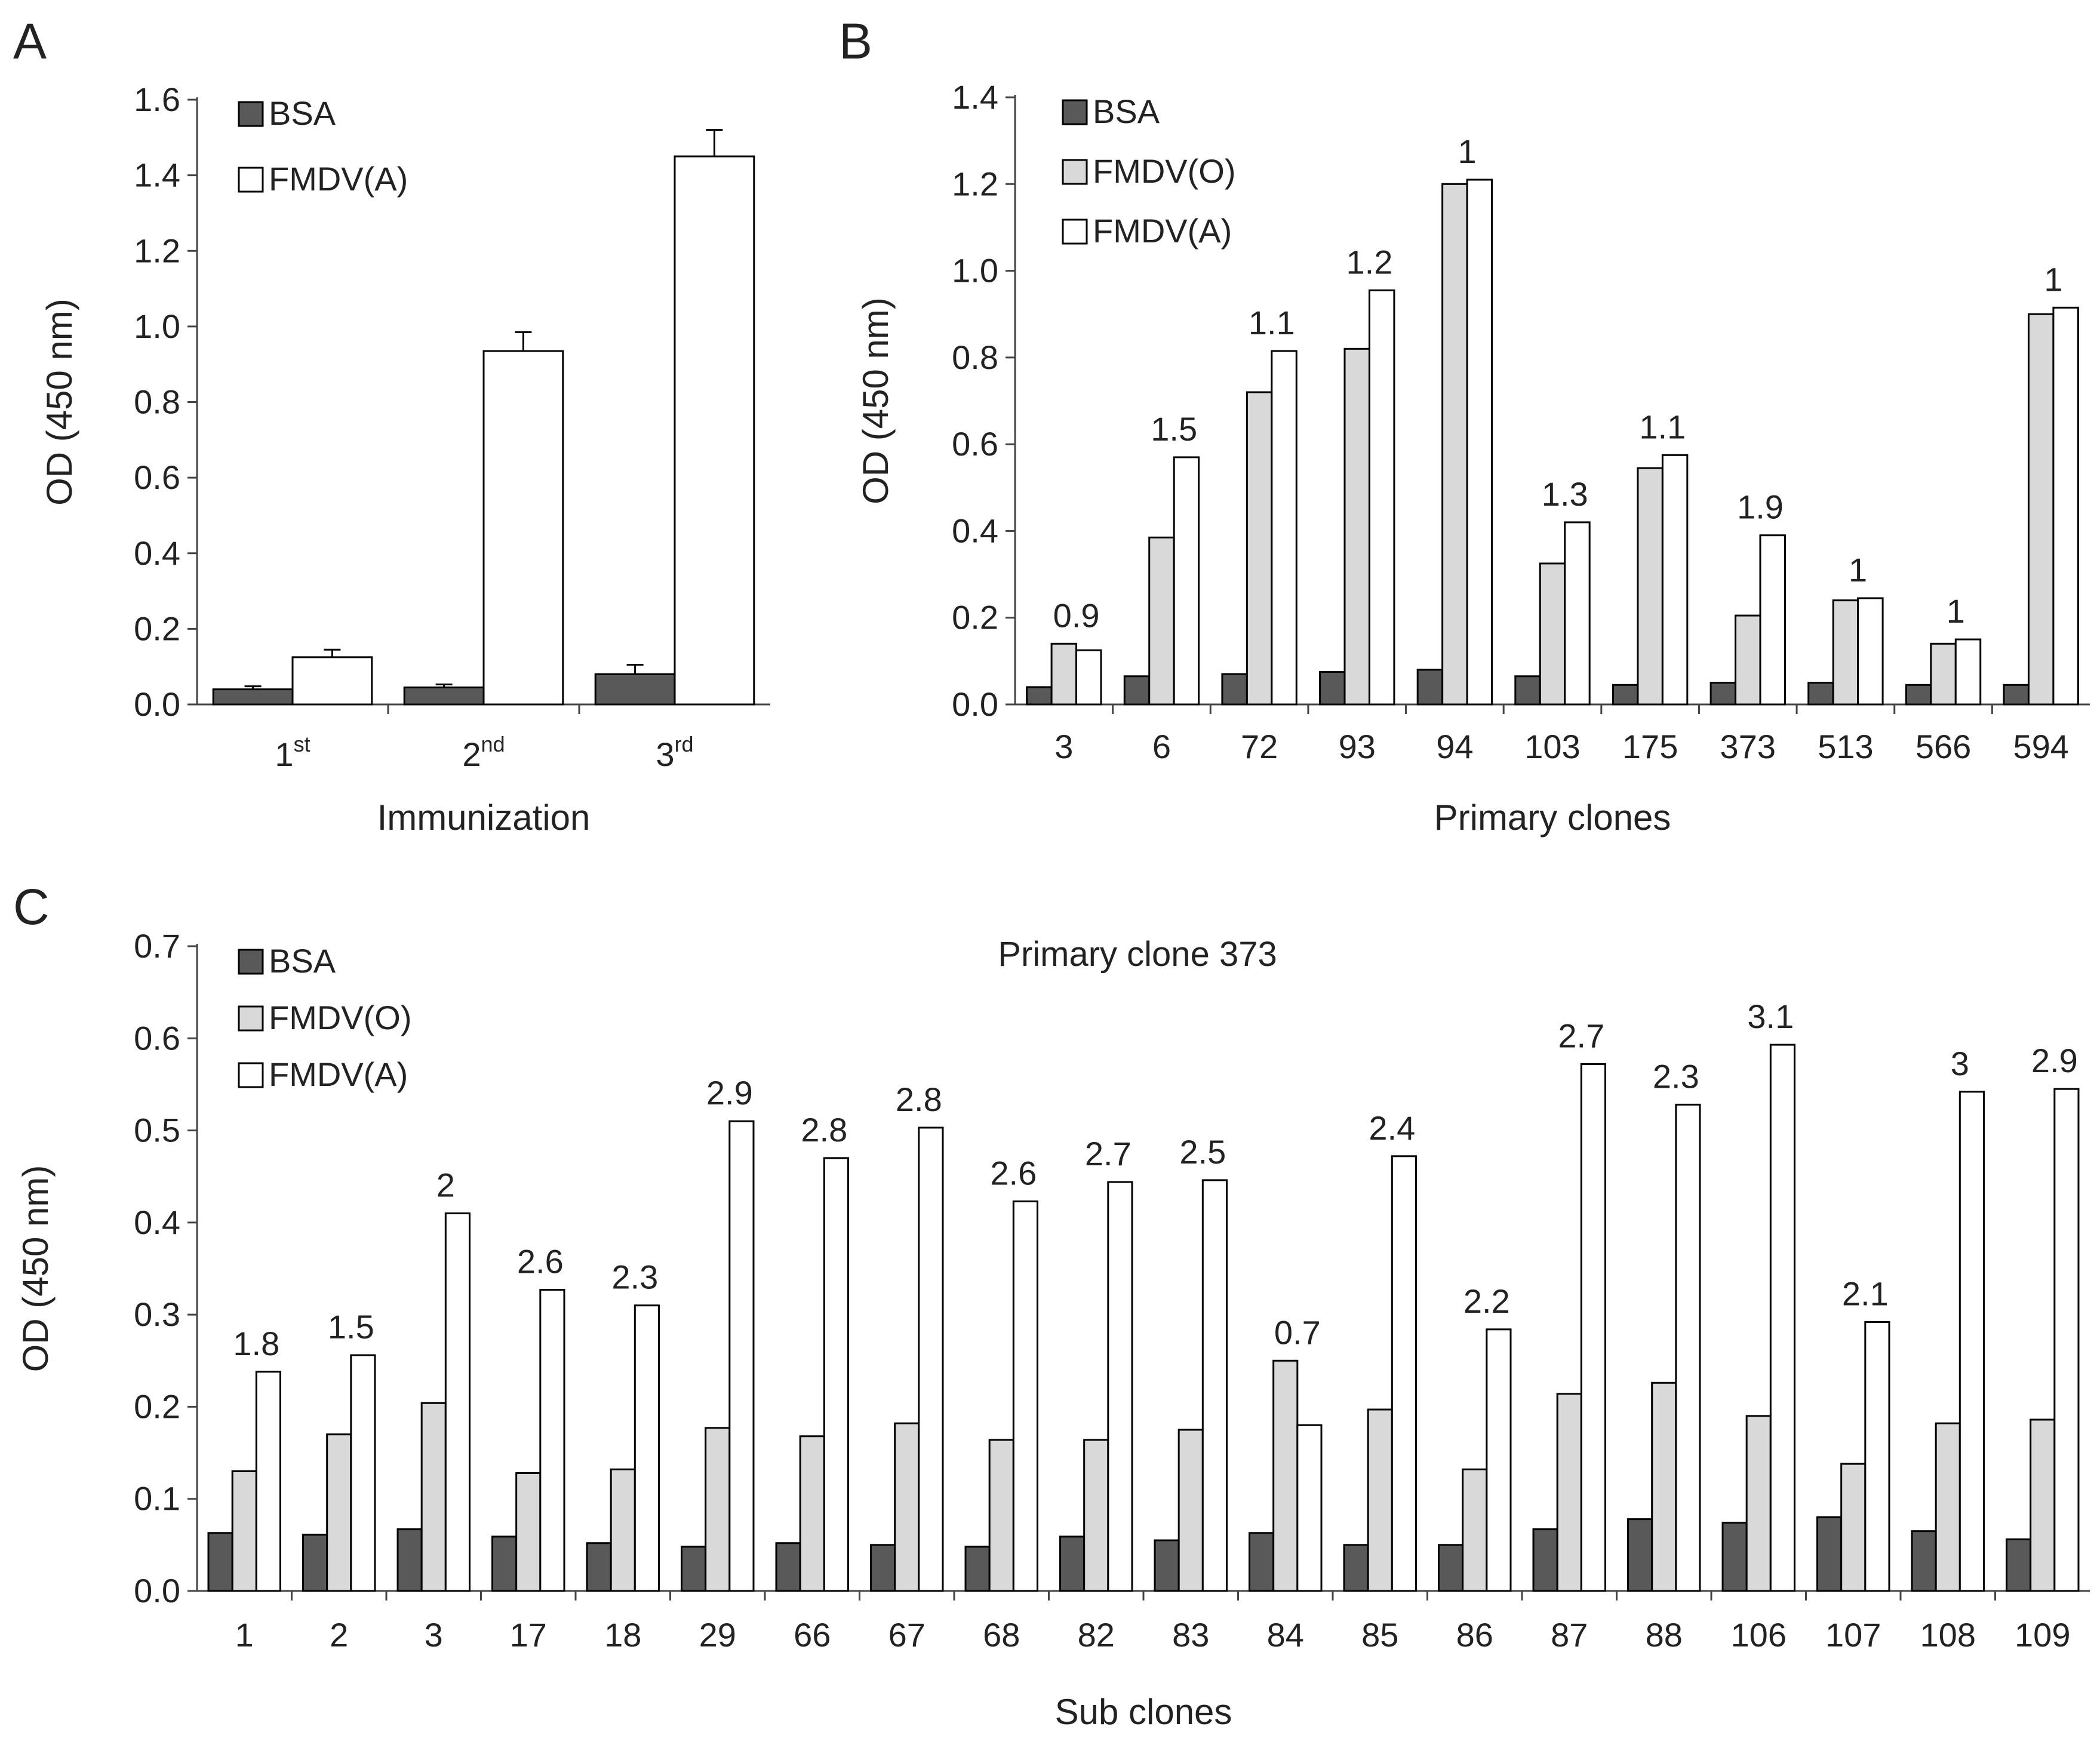 The image size is (2100, 1739). What do you see at coordinates (907, 1635) in the screenshot?
I see `panel-c-x-tick-label: 67` at bounding box center [907, 1635].